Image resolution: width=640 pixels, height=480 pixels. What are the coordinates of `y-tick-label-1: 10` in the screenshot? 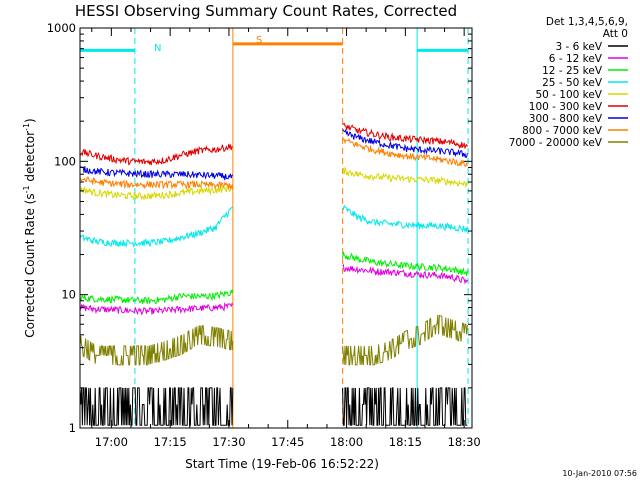 It's located at (68, 295).